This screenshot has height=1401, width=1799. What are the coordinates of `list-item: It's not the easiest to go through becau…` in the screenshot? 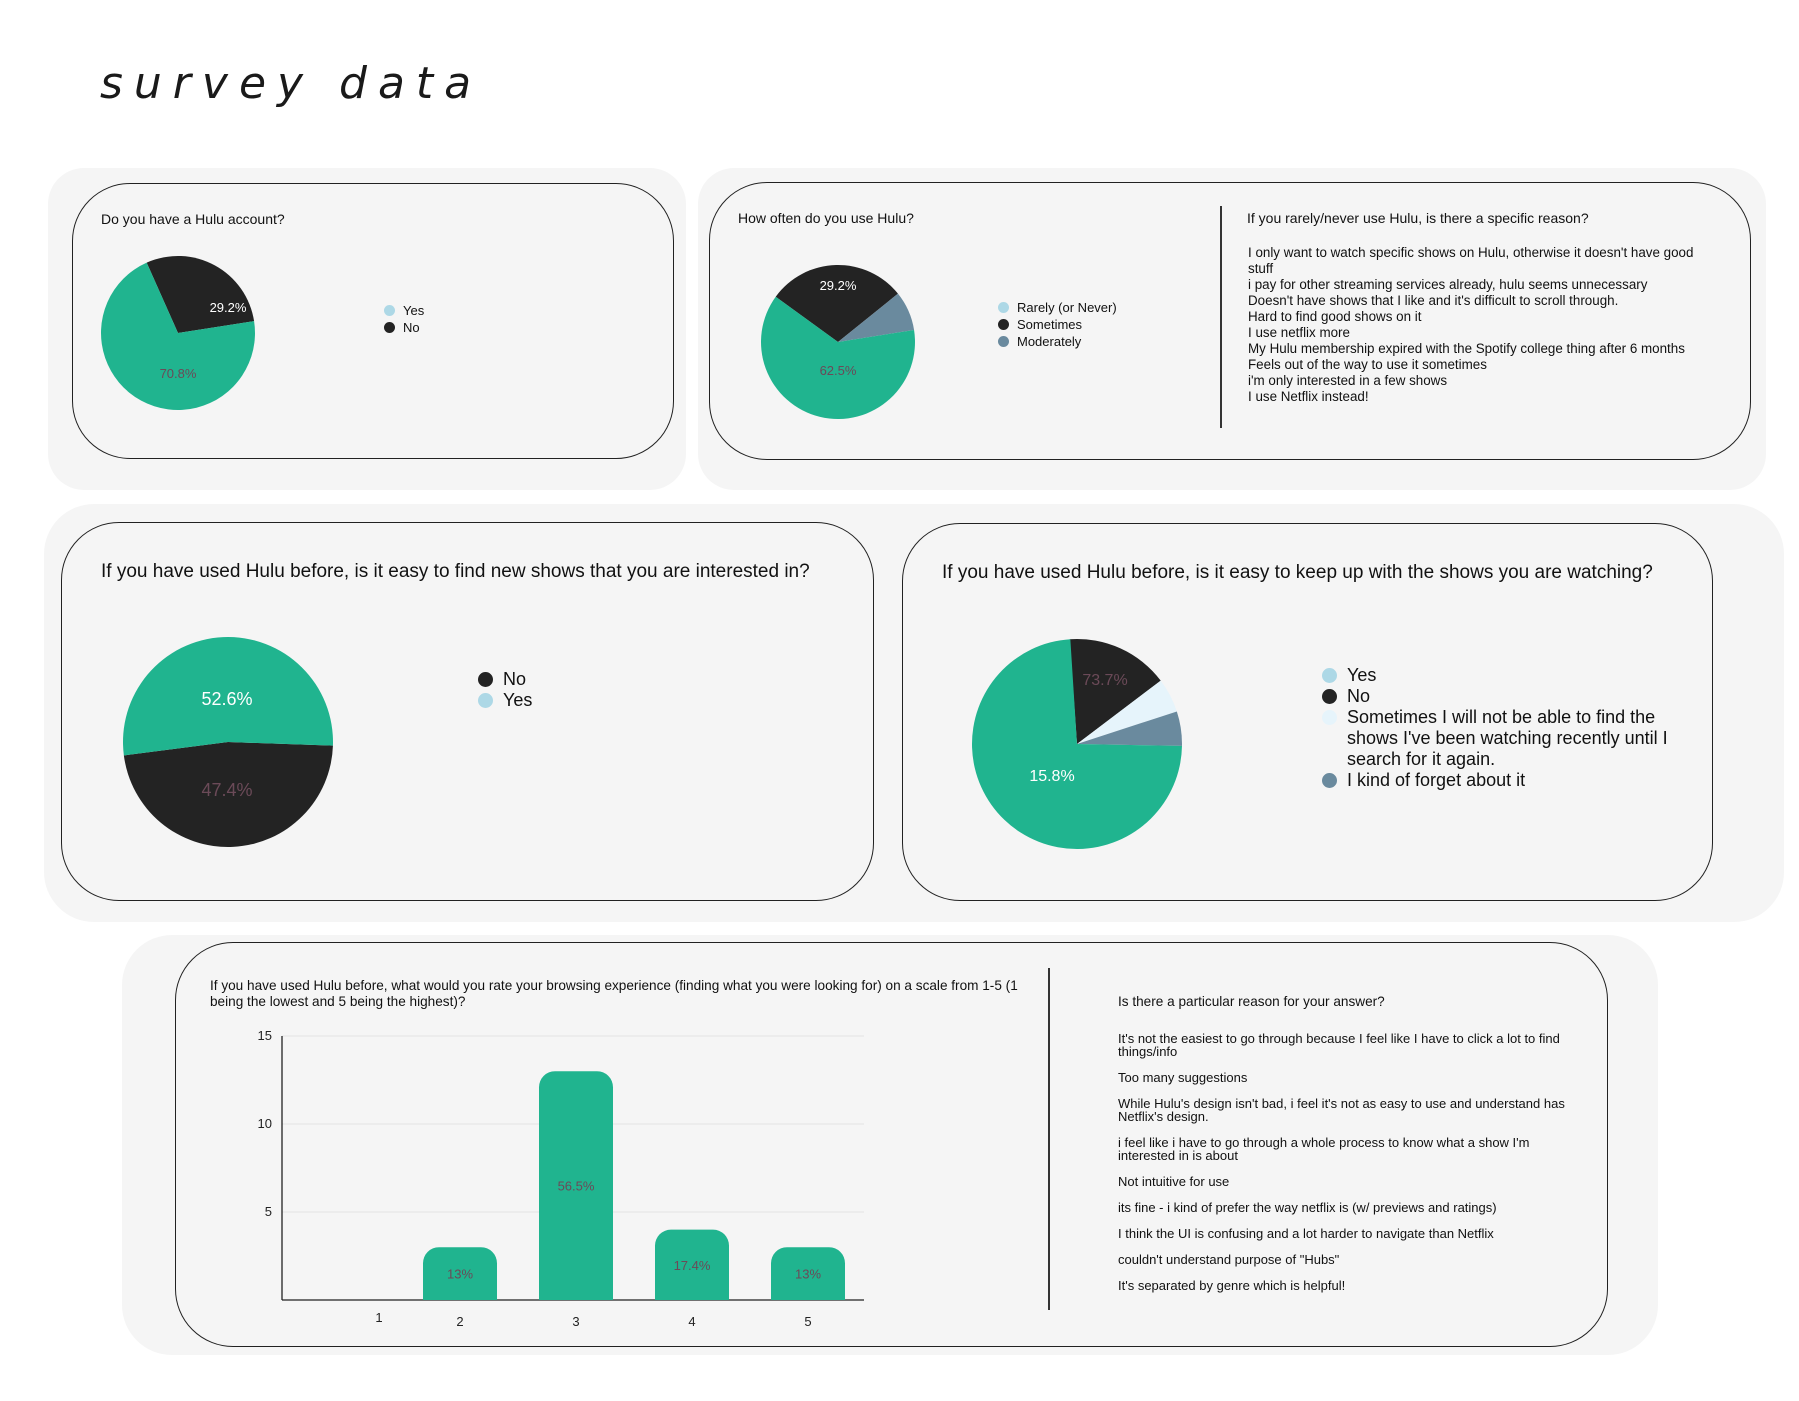 It's located at (1339, 1045).